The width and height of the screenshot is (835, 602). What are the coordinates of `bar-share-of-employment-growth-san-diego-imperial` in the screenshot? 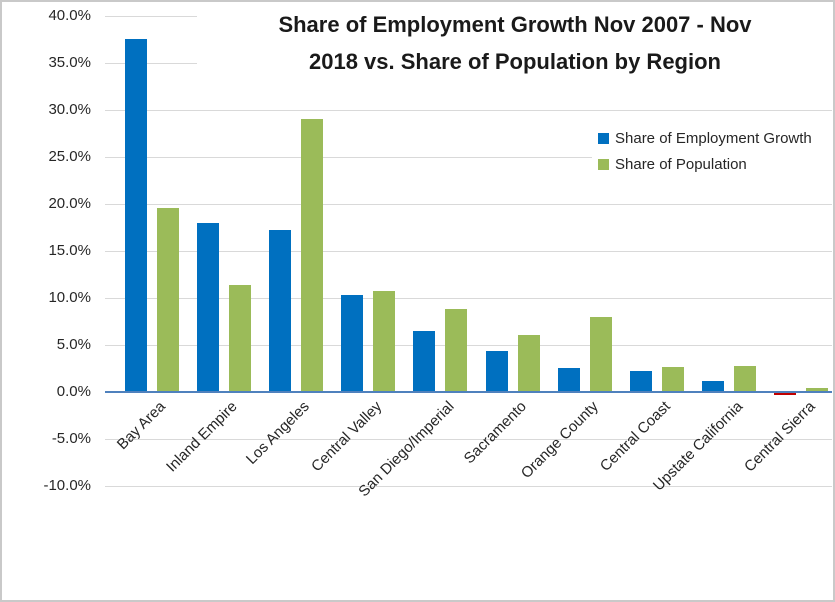 It's located at (424, 361).